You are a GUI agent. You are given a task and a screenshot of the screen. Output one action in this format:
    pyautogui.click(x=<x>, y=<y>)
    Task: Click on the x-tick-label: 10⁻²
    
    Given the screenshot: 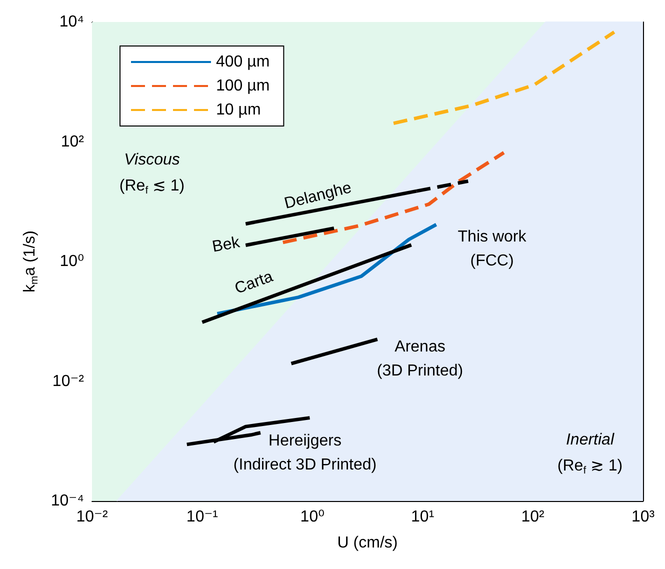 What is the action you would take?
    pyautogui.click(x=92, y=517)
    